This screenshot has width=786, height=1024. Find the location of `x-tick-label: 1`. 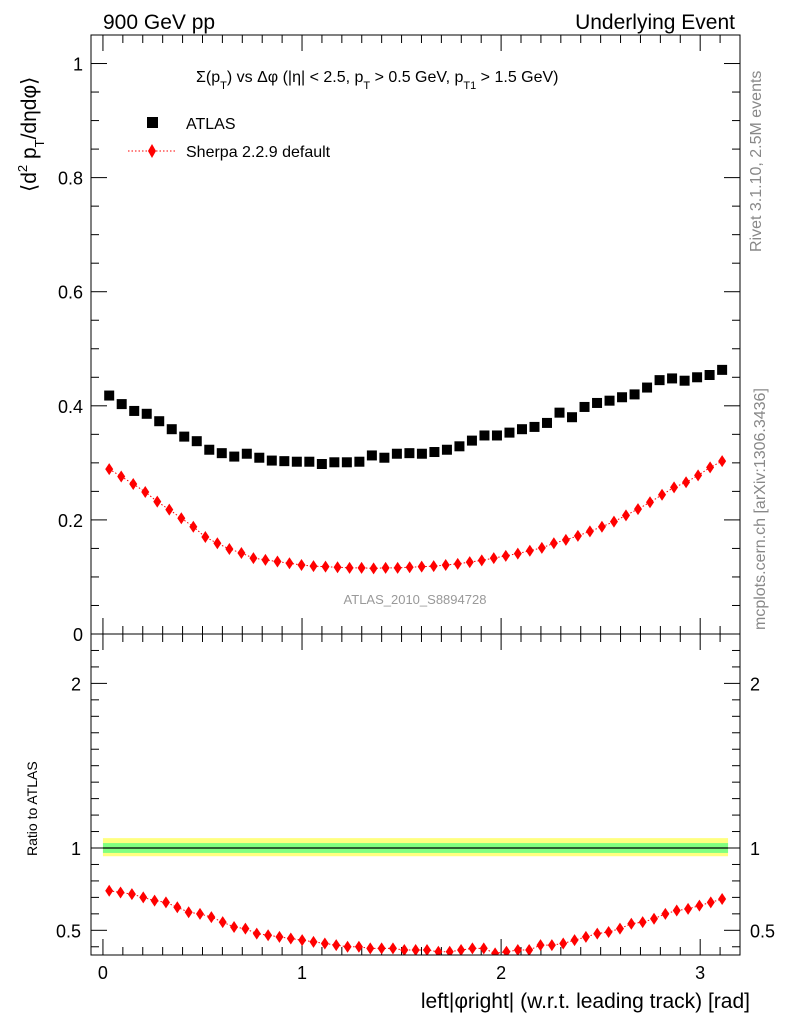

x-tick-label: 1 is located at coordinates (302, 973).